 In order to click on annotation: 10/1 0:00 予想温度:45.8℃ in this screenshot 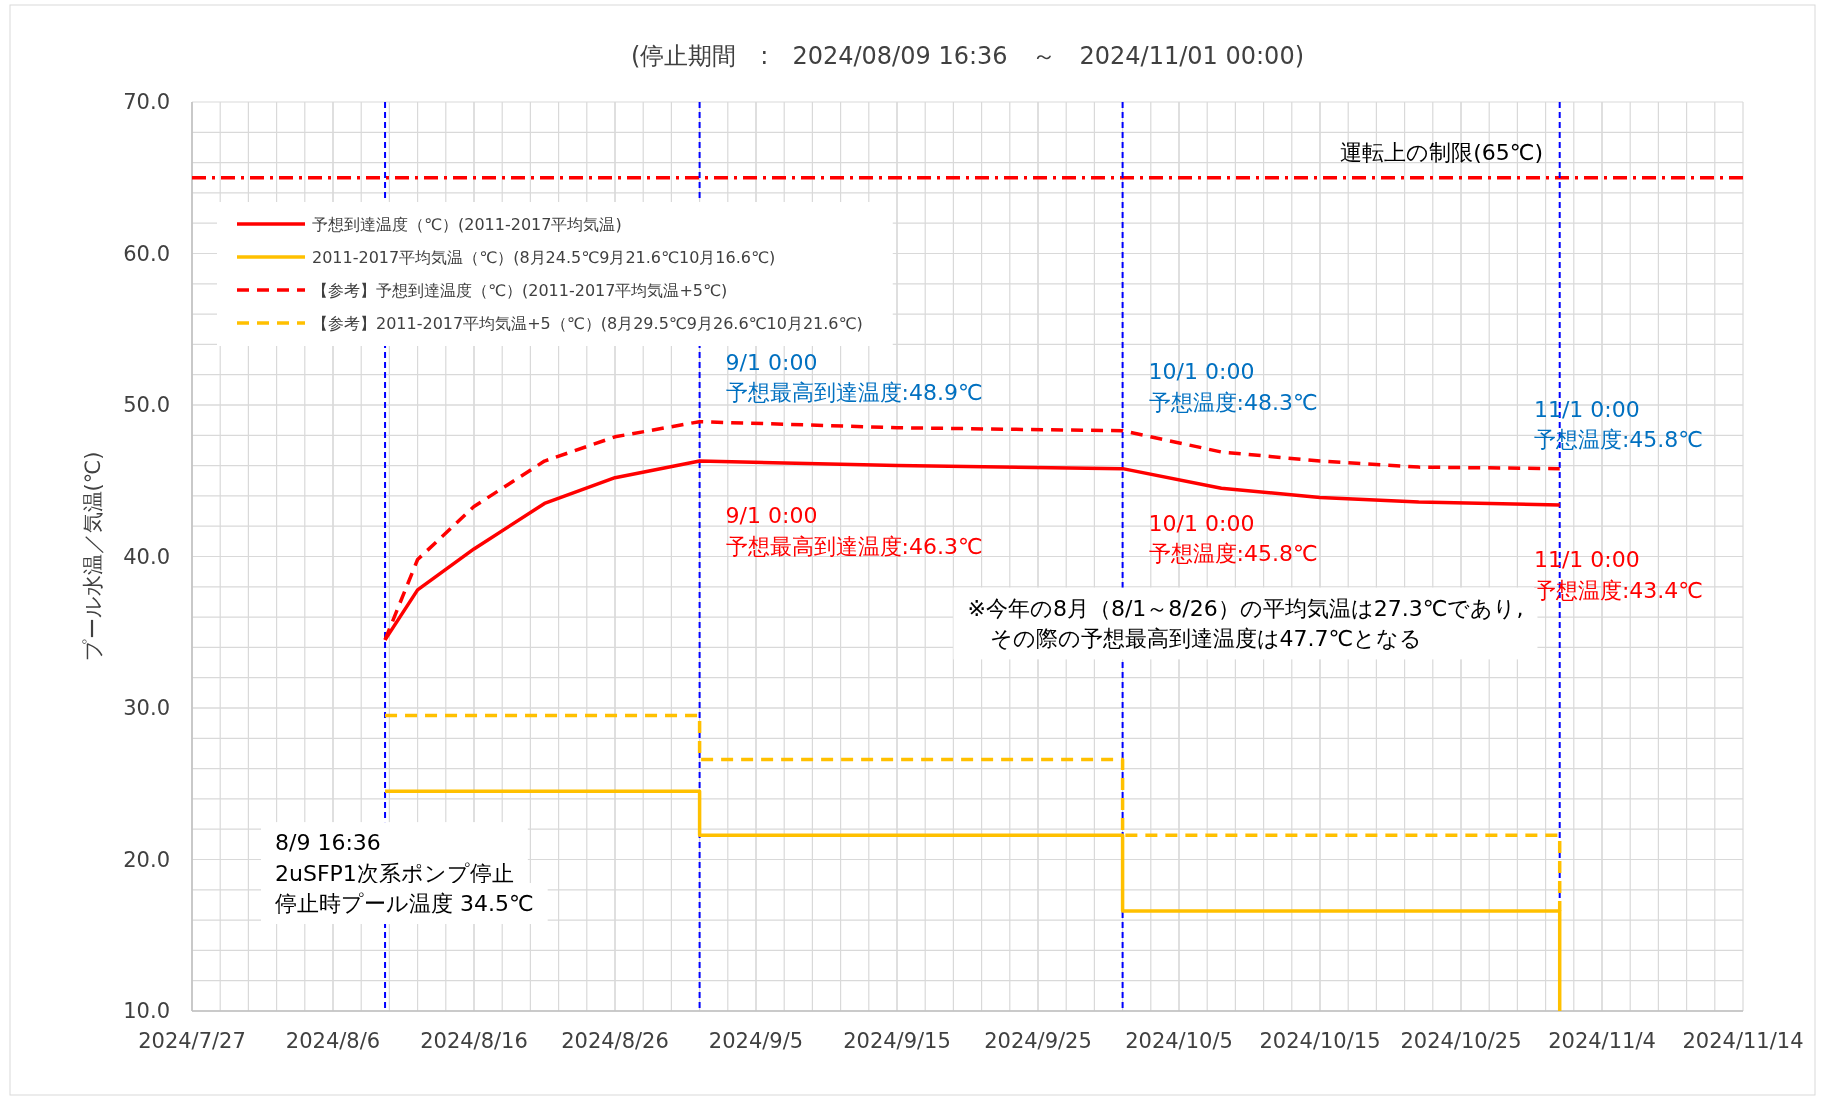, I will do `click(1233, 538)`.